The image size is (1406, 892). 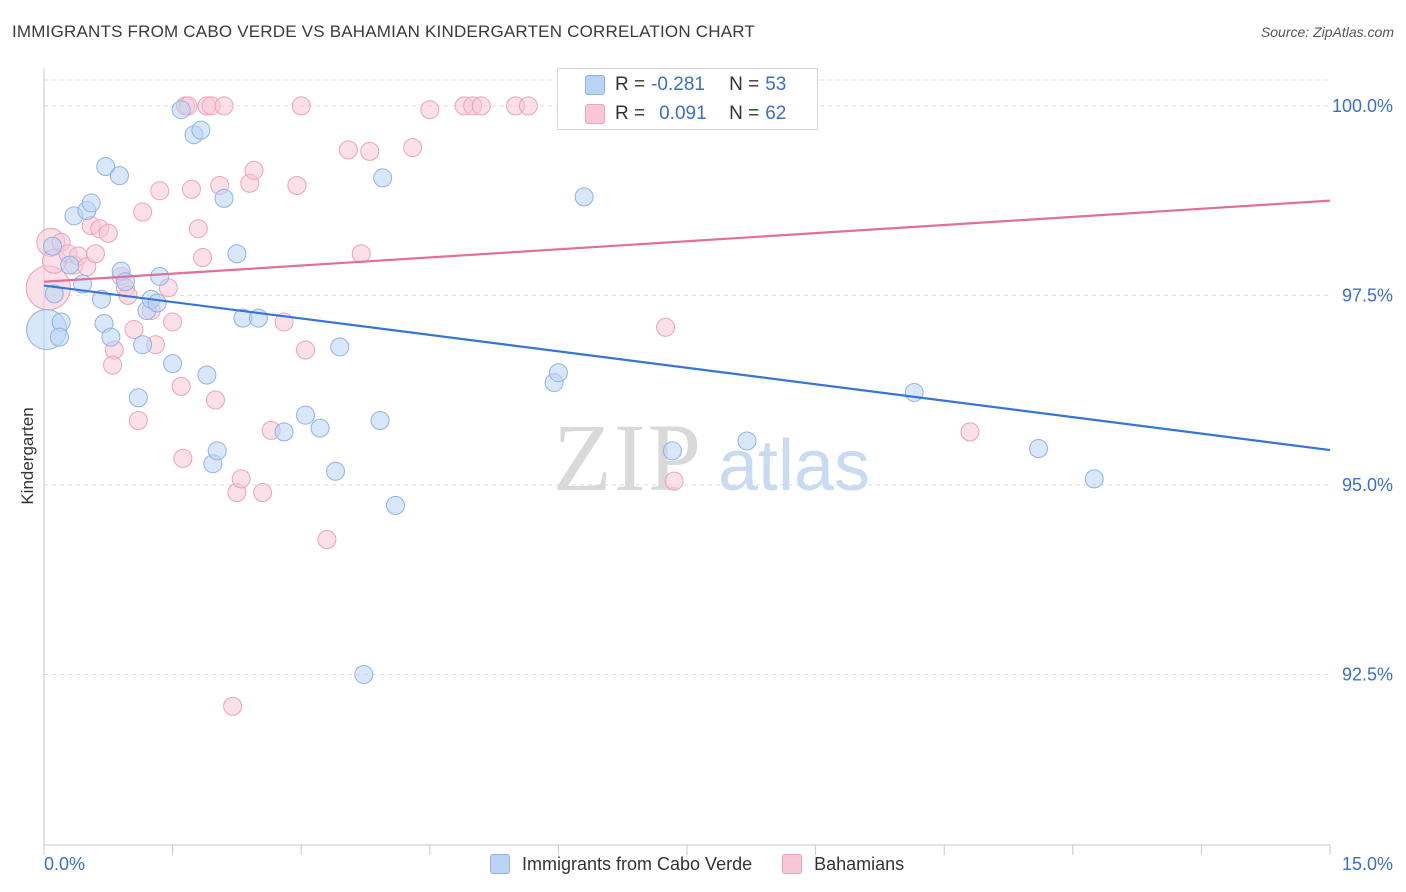 I want to click on legend-swatch-blue, so click(x=500, y=864).